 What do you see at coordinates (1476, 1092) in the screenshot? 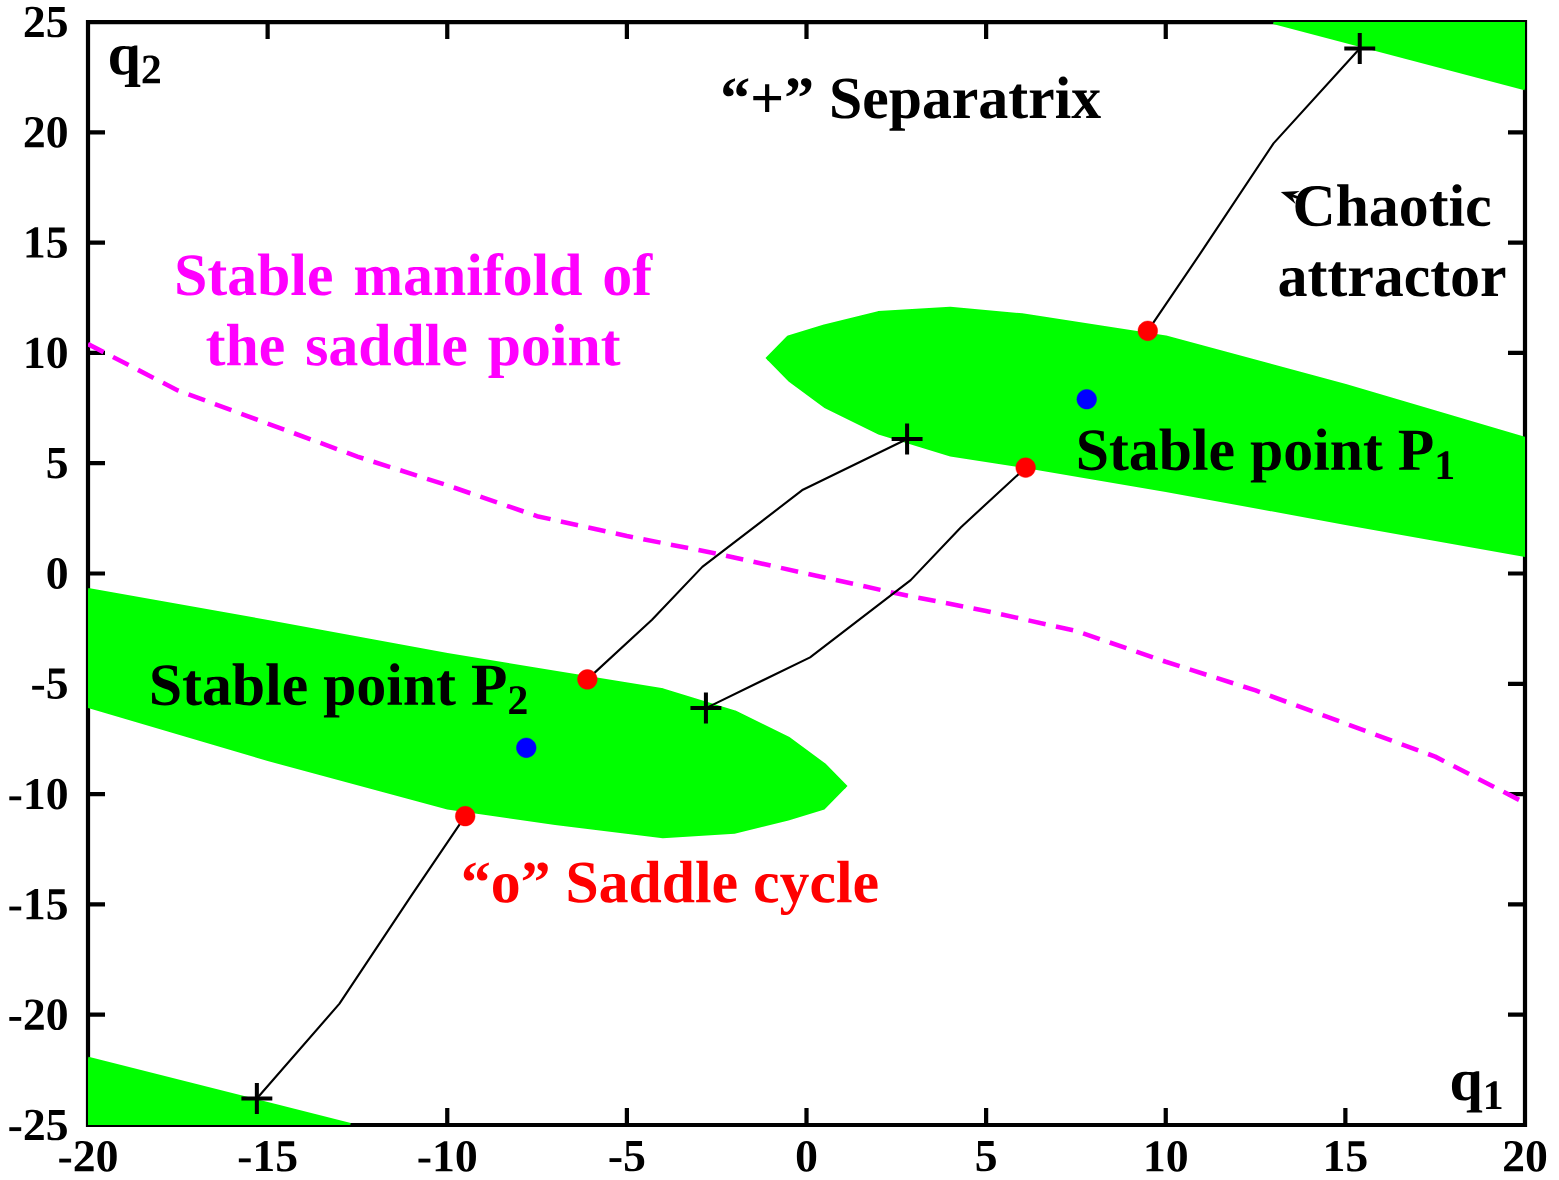
I see `x-axis-title: q$_{1}$` at bounding box center [1476, 1092].